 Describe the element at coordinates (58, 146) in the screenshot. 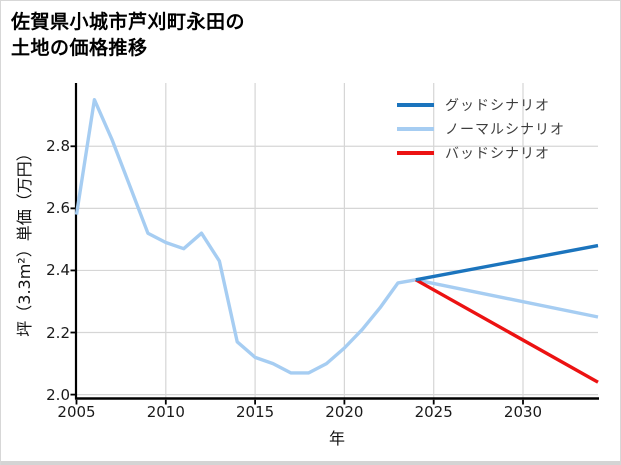

I see `y-tick-label: 2.8` at that location.